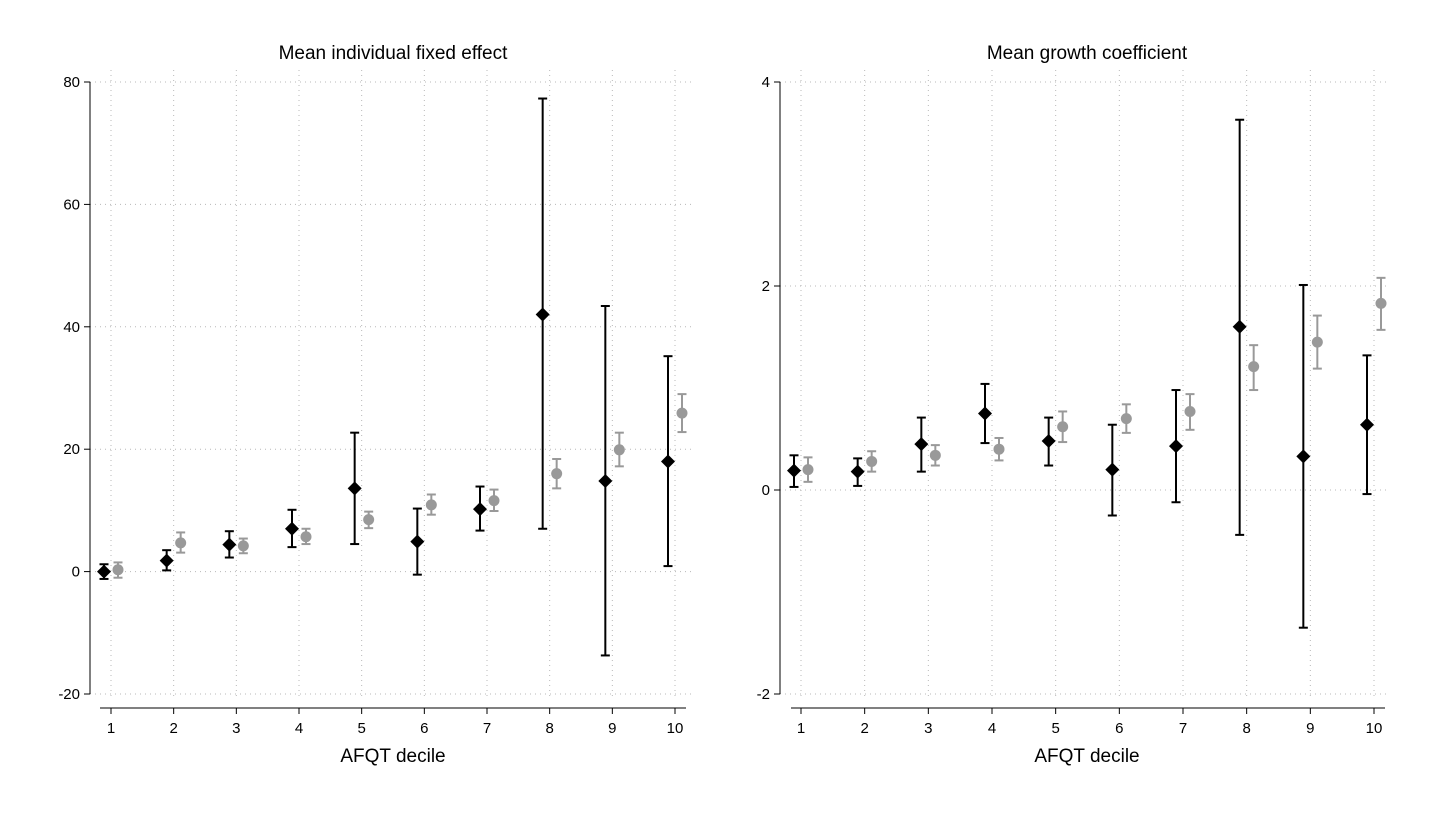  Describe the element at coordinates (766, 82) in the screenshot. I see `y-tick-label: 4` at that location.